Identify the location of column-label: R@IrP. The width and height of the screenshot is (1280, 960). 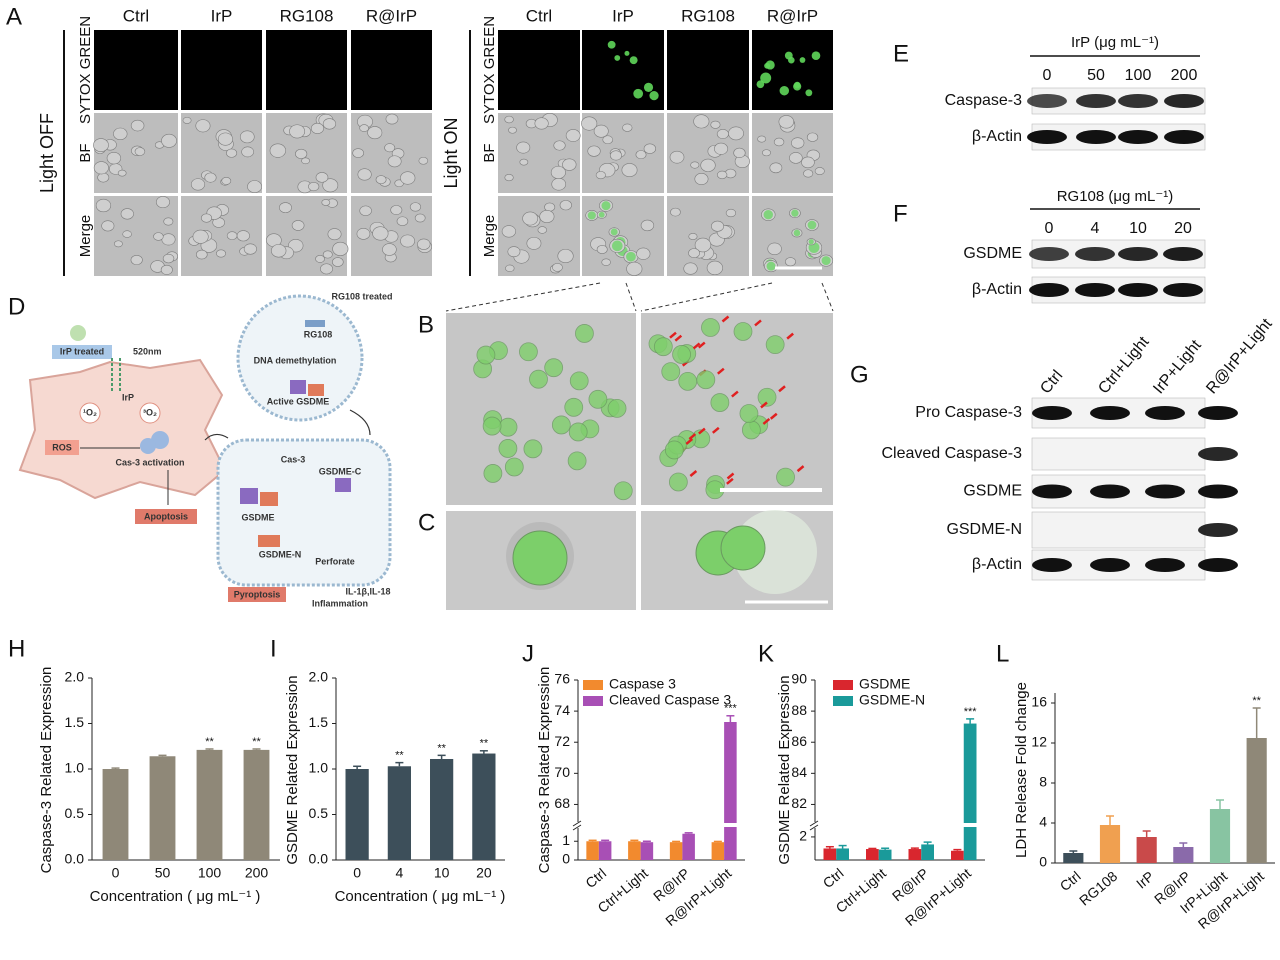
(792, 15).